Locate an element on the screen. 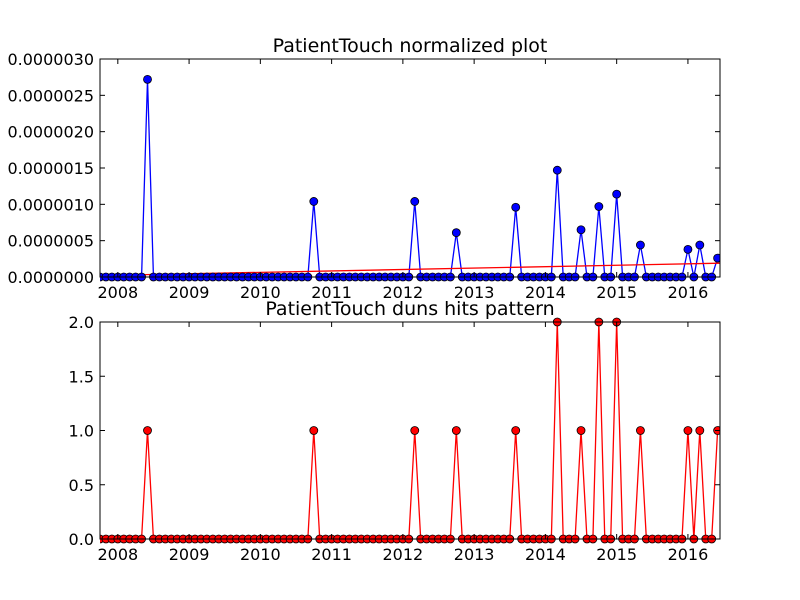 The width and height of the screenshot is (800, 600). duns-hits-plot-y-tick-label: 1.0 is located at coordinates (81, 431).